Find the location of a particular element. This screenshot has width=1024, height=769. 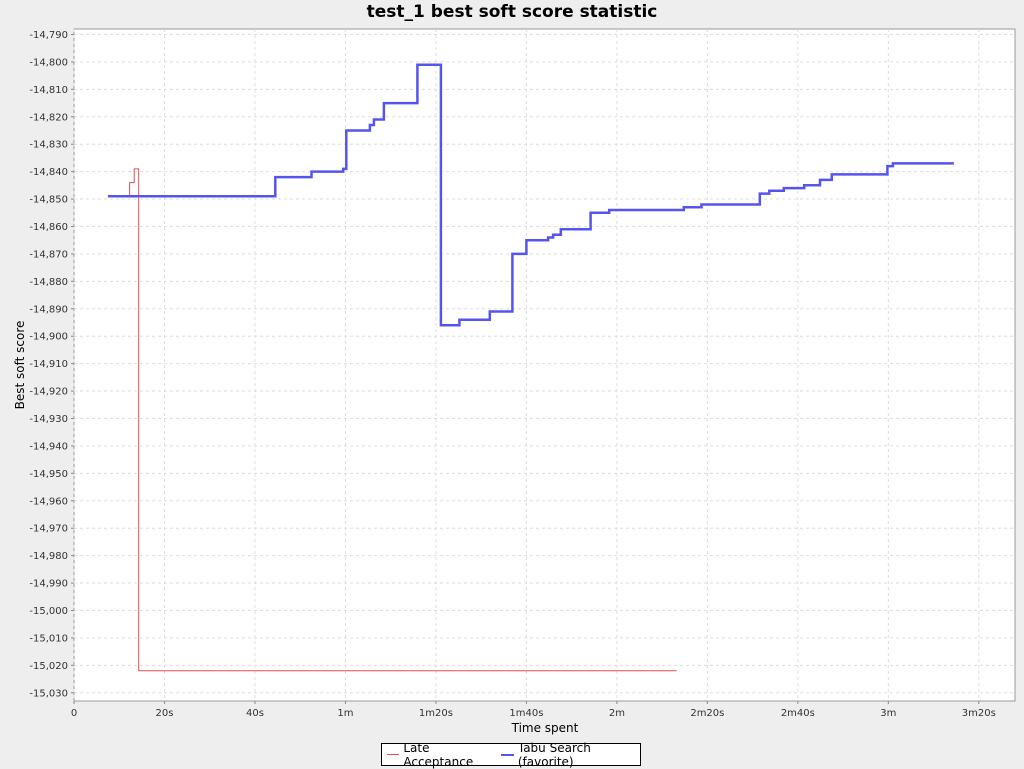

x-tick-label: 1m40s is located at coordinates (526, 713).